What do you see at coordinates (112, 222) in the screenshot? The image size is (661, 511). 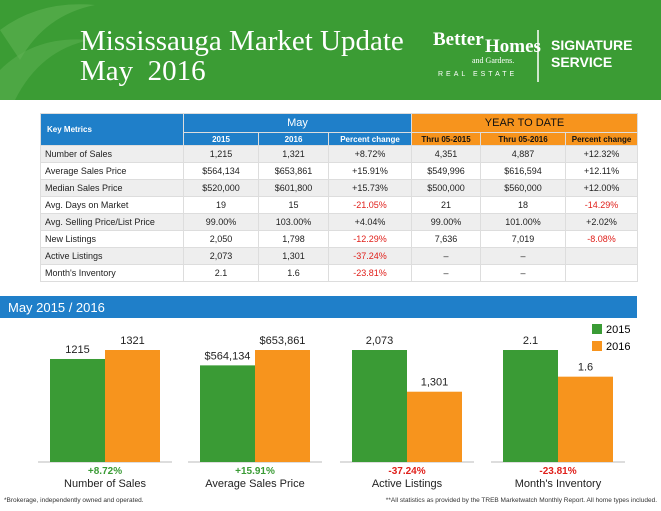 I see `row-label: Avg. Selling Price/List Price` at bounding box center [112, 222].